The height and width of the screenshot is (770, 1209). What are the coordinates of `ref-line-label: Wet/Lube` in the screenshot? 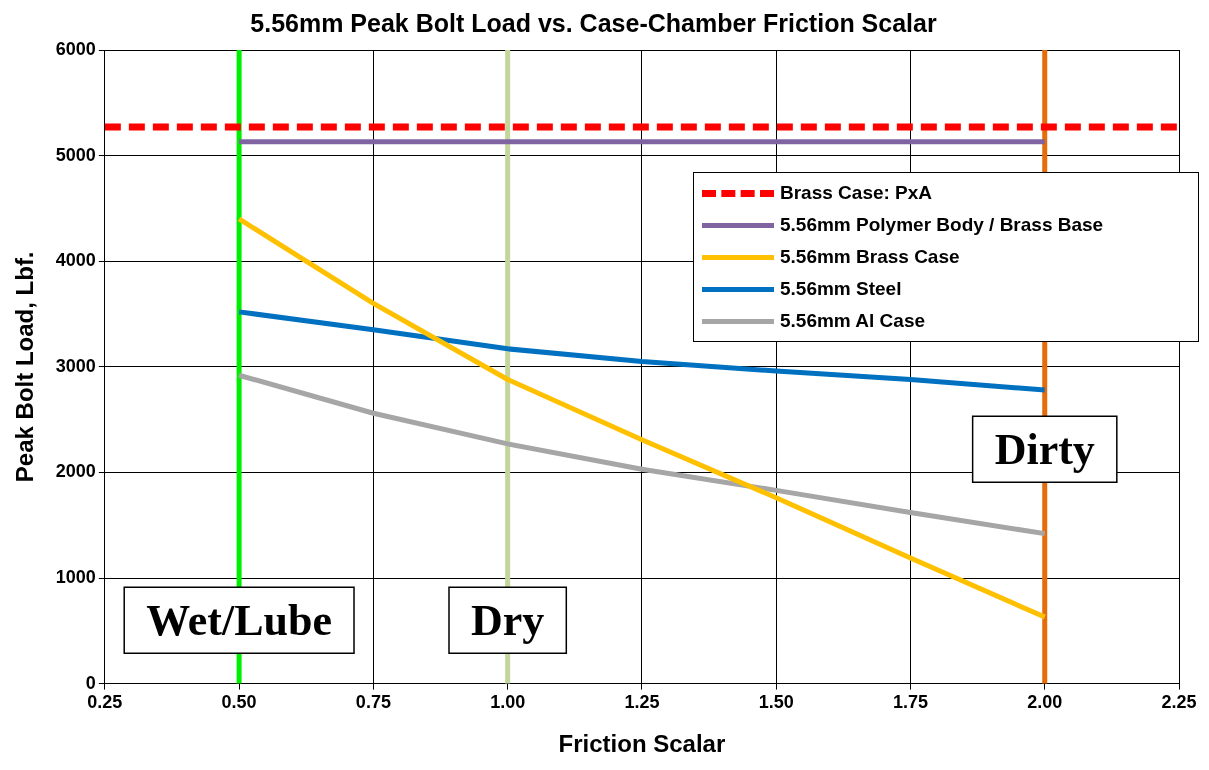 It's located at (239, 620).